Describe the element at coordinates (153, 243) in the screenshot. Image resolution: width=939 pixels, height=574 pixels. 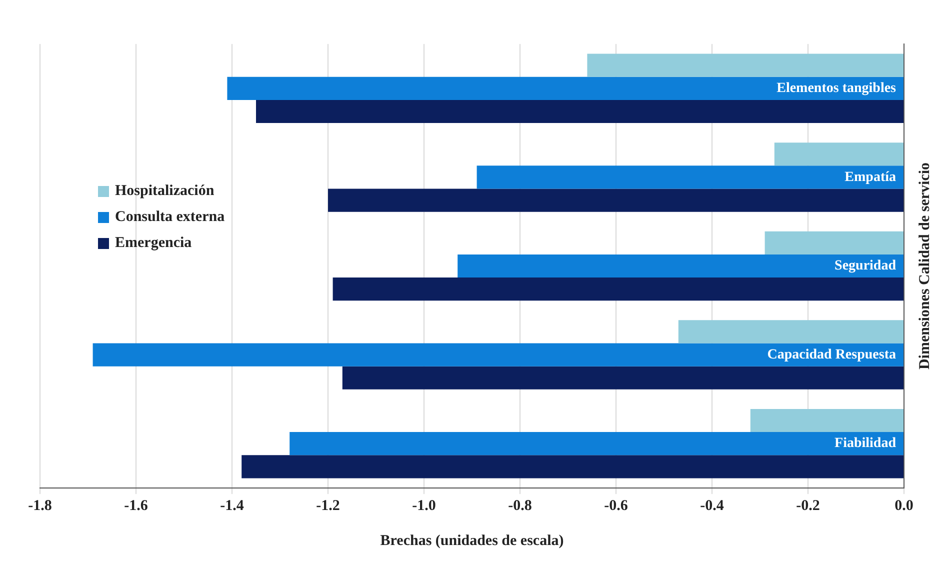
I see `legend-label: Emergencia` at that location.